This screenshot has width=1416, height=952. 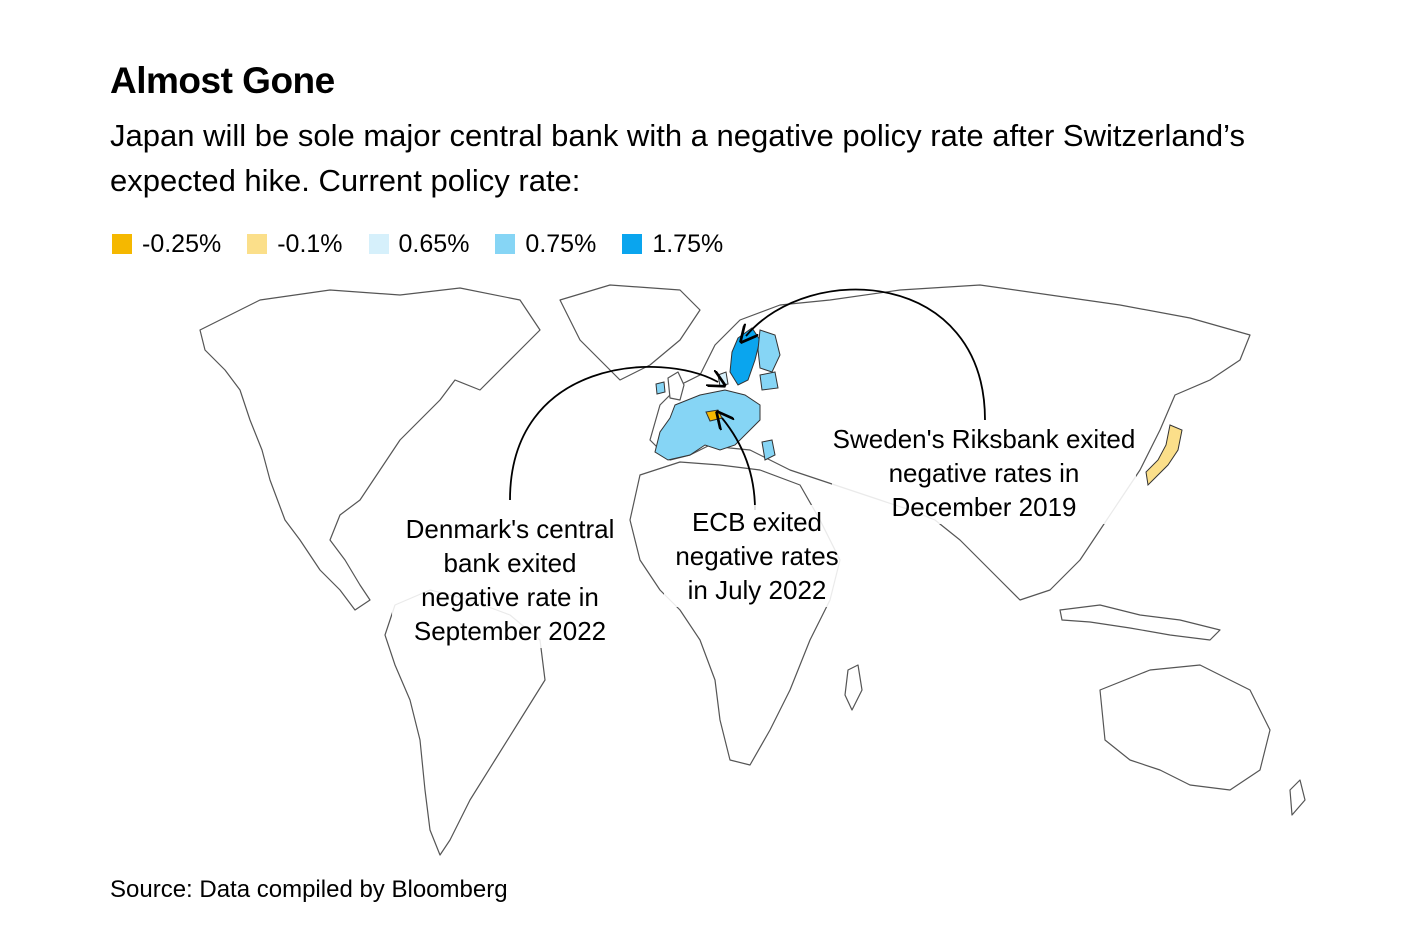 I want to click on arrow-denmark, so click(x=613, y=433).